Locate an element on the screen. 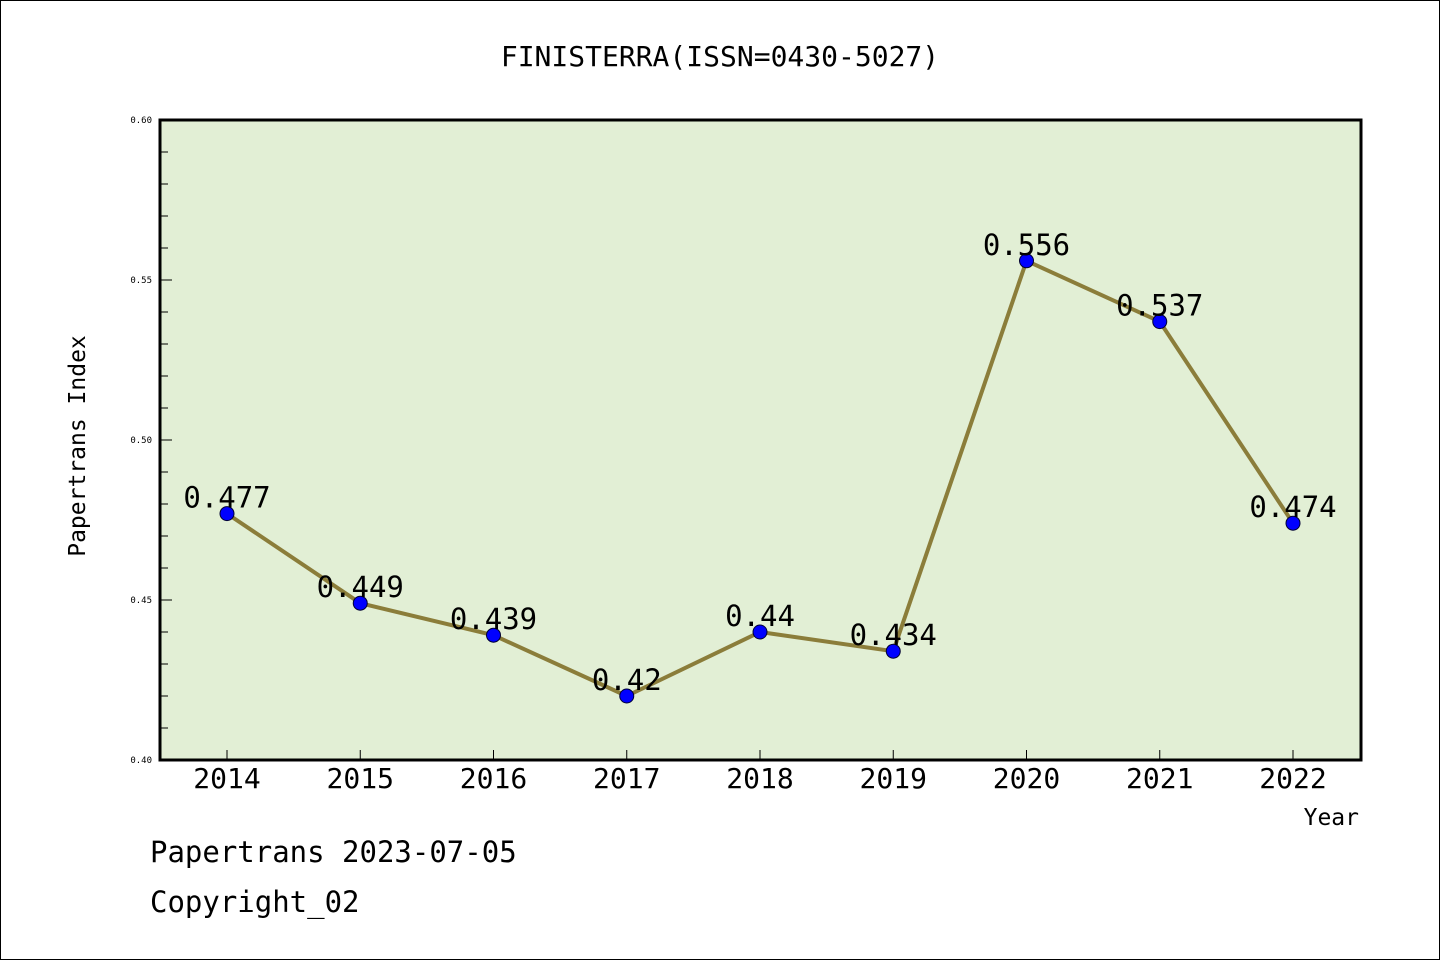 Image resolution: width=1440 pixels, height=960 pixels. y-tick-label: 0.50 is located at coordinates (141, 441).